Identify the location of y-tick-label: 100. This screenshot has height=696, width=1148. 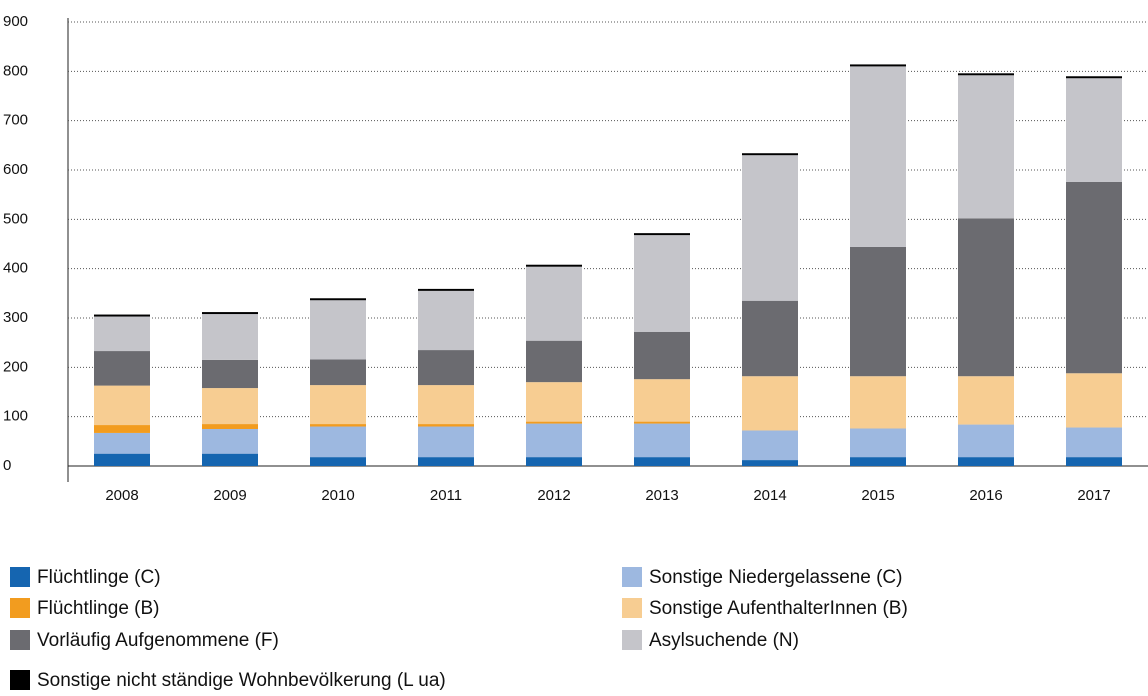
(15, 416).